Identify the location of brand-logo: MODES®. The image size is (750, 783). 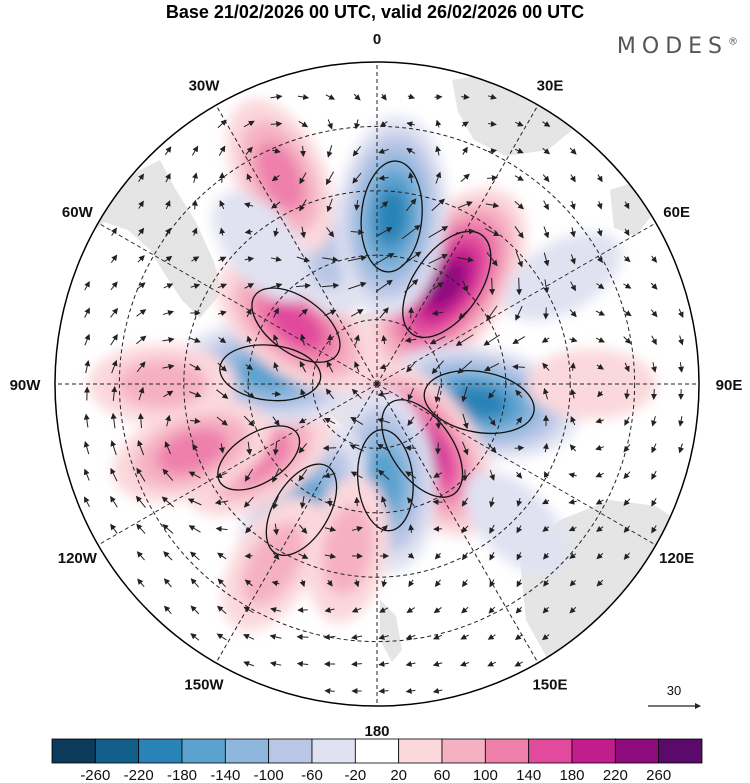
(677, 46).